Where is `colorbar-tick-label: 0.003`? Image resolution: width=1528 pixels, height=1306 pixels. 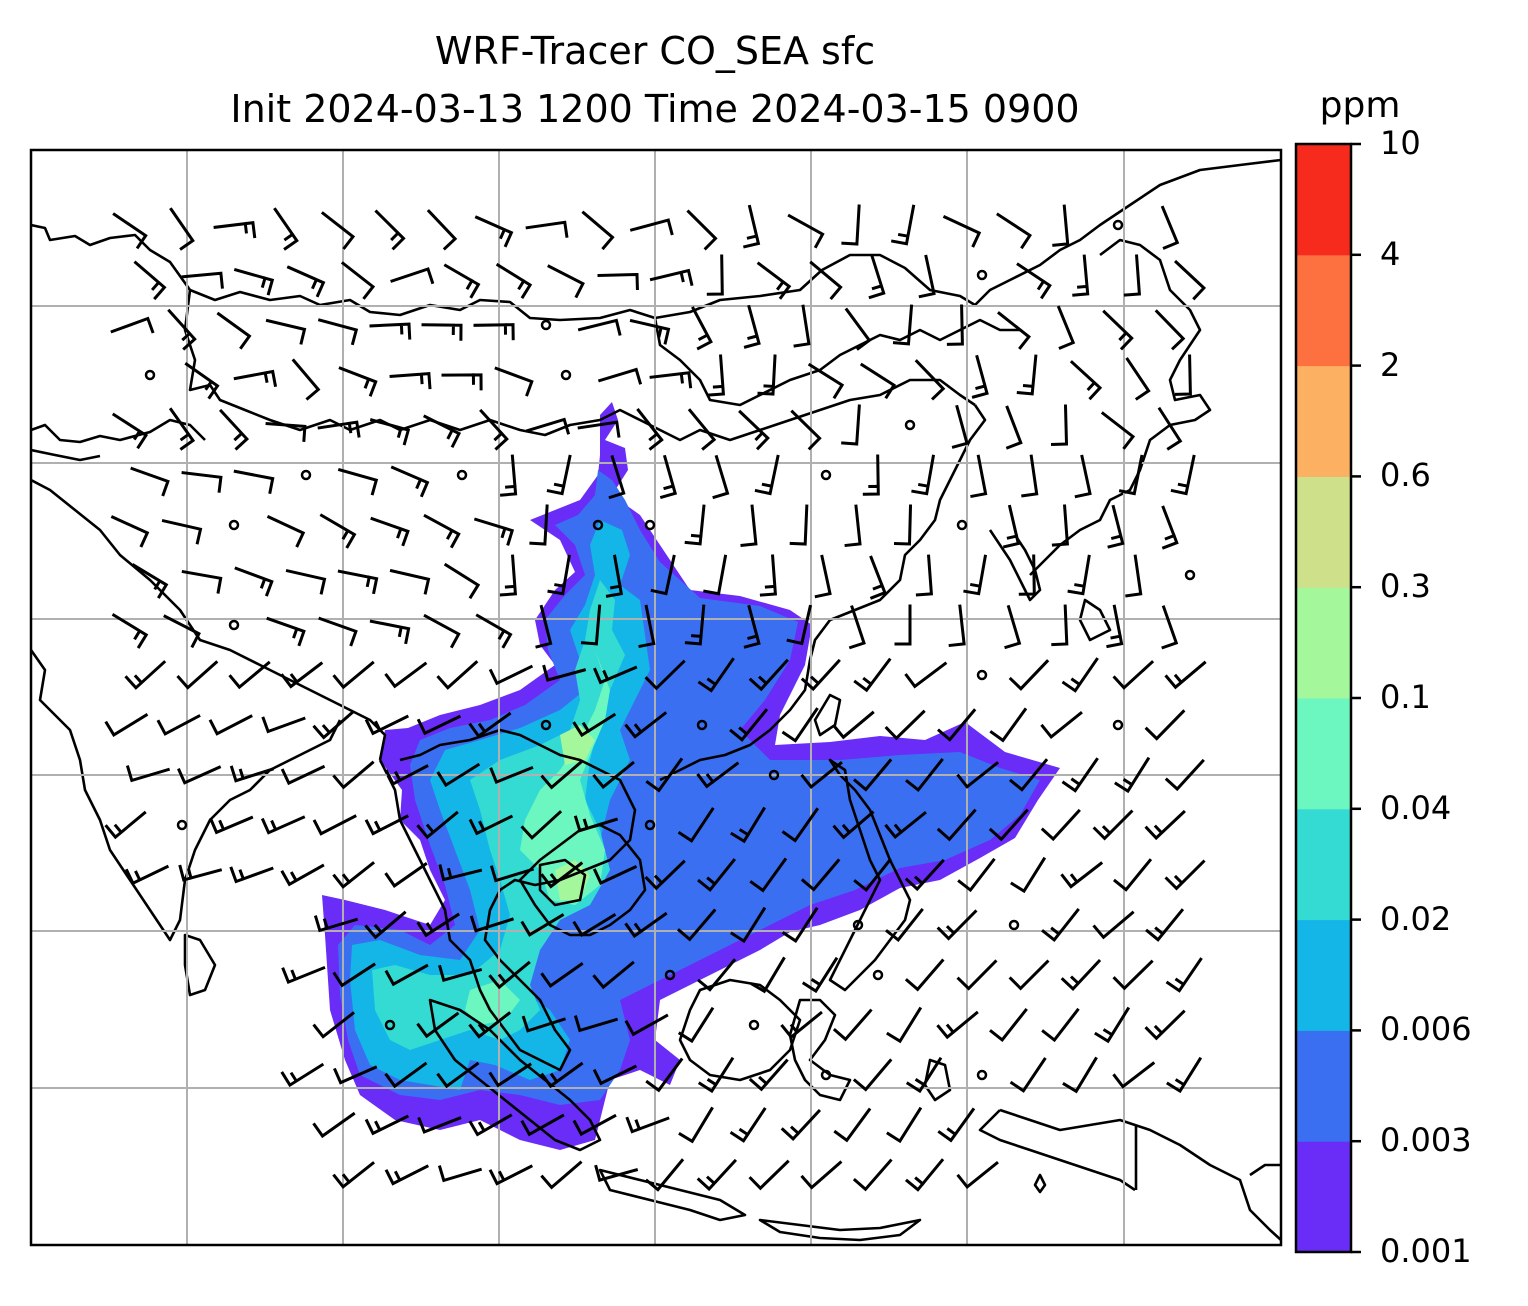
colorbar-tick-label: 0.003 is located at coordinates (1426, 1140).